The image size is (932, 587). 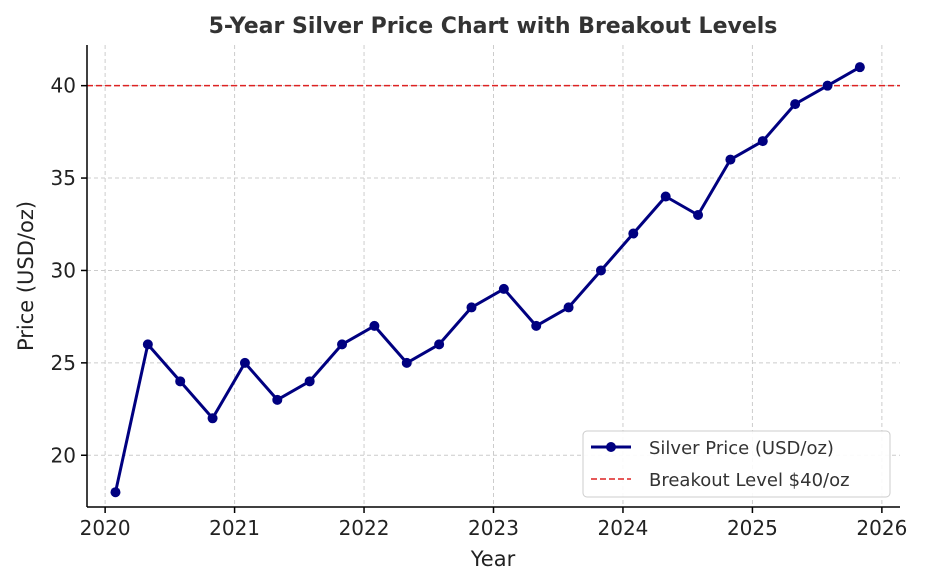 What do you see at coordinates (26, 276) in the screenshot?
I see `y-axis-label: Price (USD/oz)` at bounding box center [26, 276].